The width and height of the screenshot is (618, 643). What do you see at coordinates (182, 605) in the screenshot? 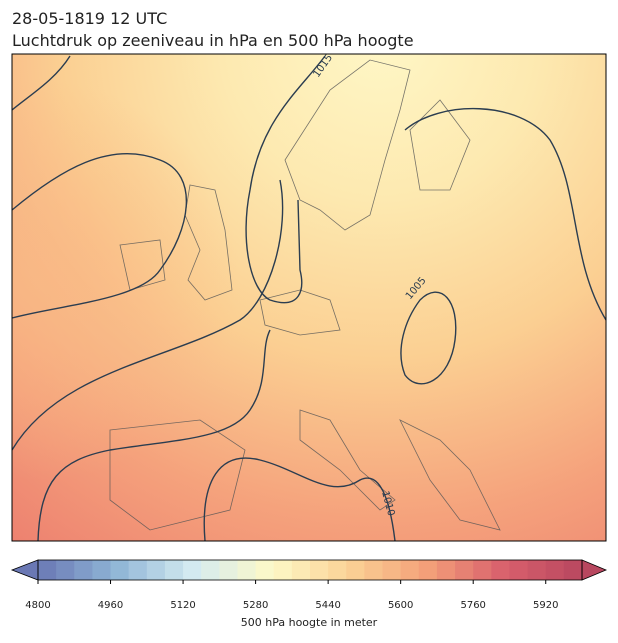
I see `colorbar-tick-label: 5120` at bounding box center [182, 605].